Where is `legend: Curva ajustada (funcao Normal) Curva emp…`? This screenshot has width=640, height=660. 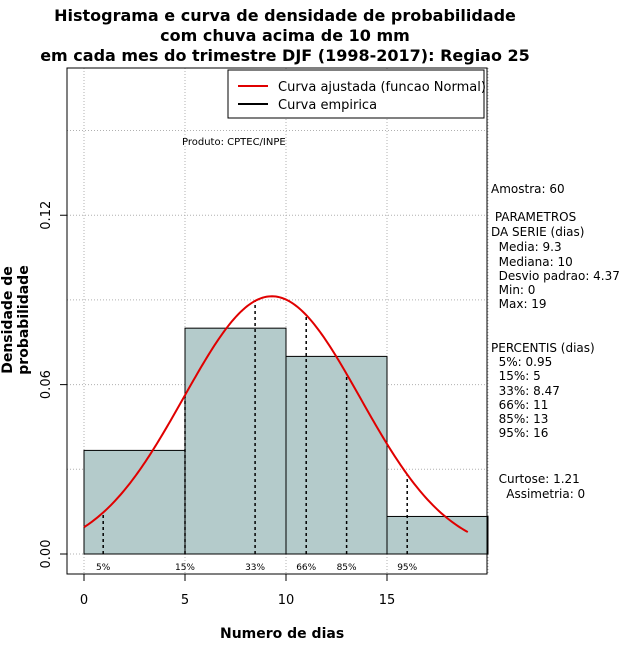 legend: Curva ajustada (funcao Normal) Curva emp… is located at coordinates (356, 94).